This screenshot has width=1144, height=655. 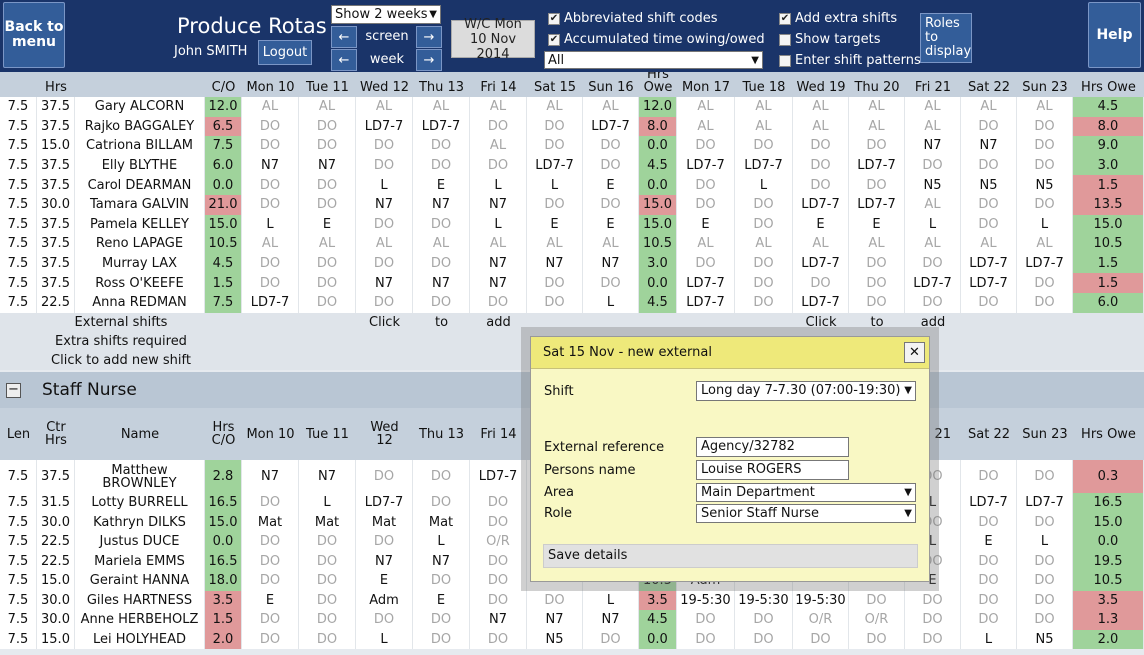 What do you see at coordinates (554, 39) in the screenshot?
I see `accumulated-checkbox: ✔` at bounding box center [554, 39].